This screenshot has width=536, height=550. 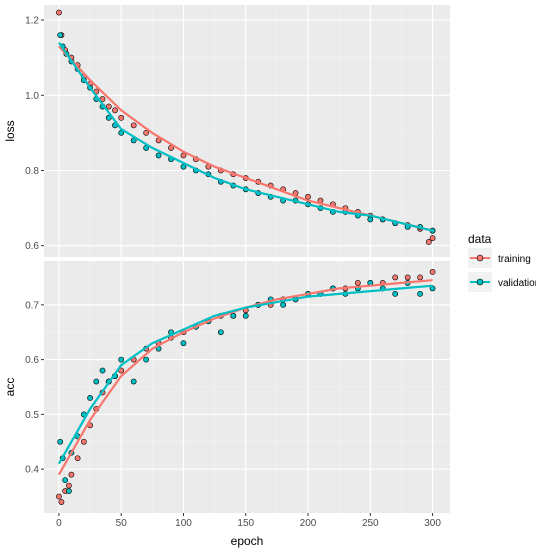 What do you see at coordinates (10, 387) in the screenshot?
I see `acc-y-axis-title: acc` at bounding box center [10, 387].